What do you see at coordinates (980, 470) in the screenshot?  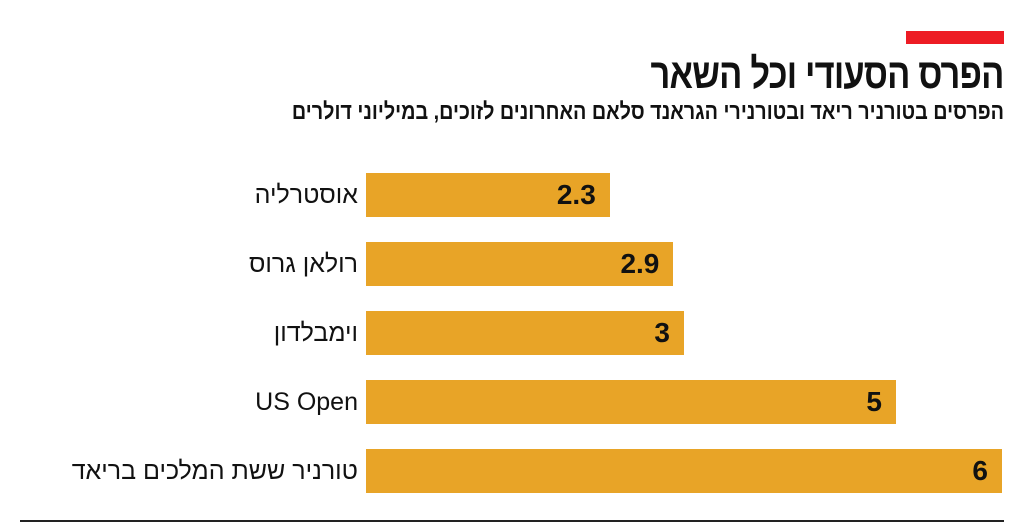 I see `value-label: 6` at bounding box center [980, 470].